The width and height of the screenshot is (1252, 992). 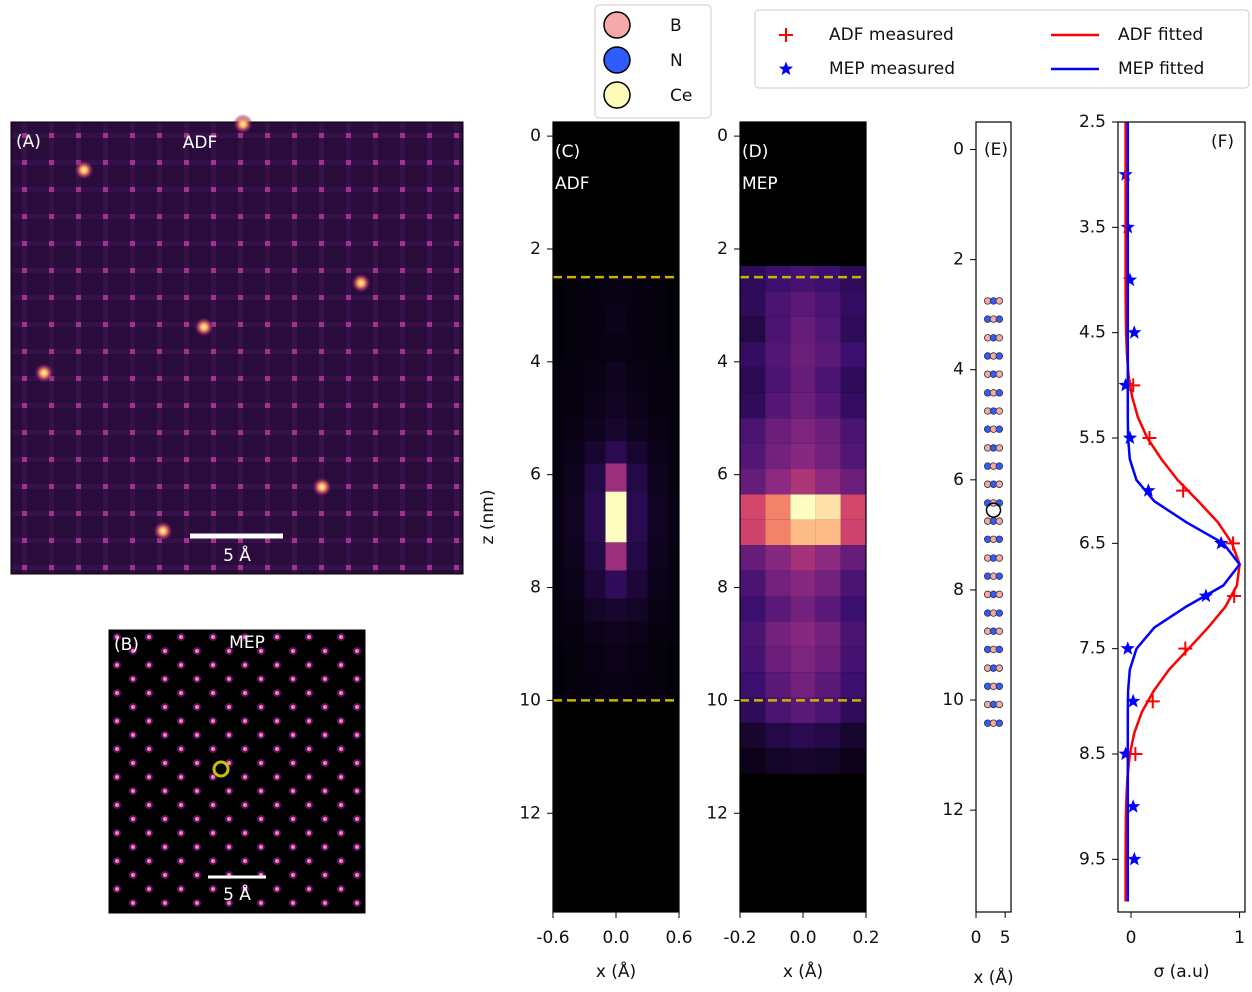 I want to click on y-axis-label: z (nm), so click(x=488, y=517).